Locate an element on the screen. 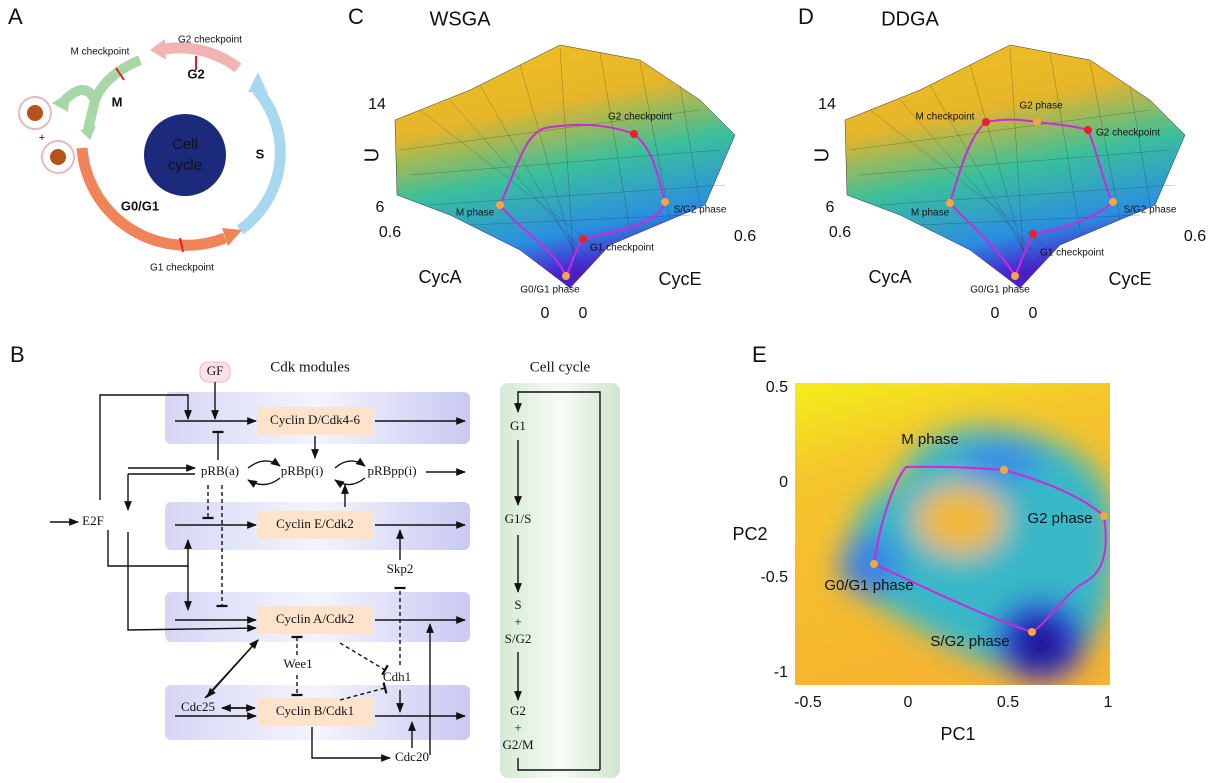  g2-arc is located at coordinates (200, 57).